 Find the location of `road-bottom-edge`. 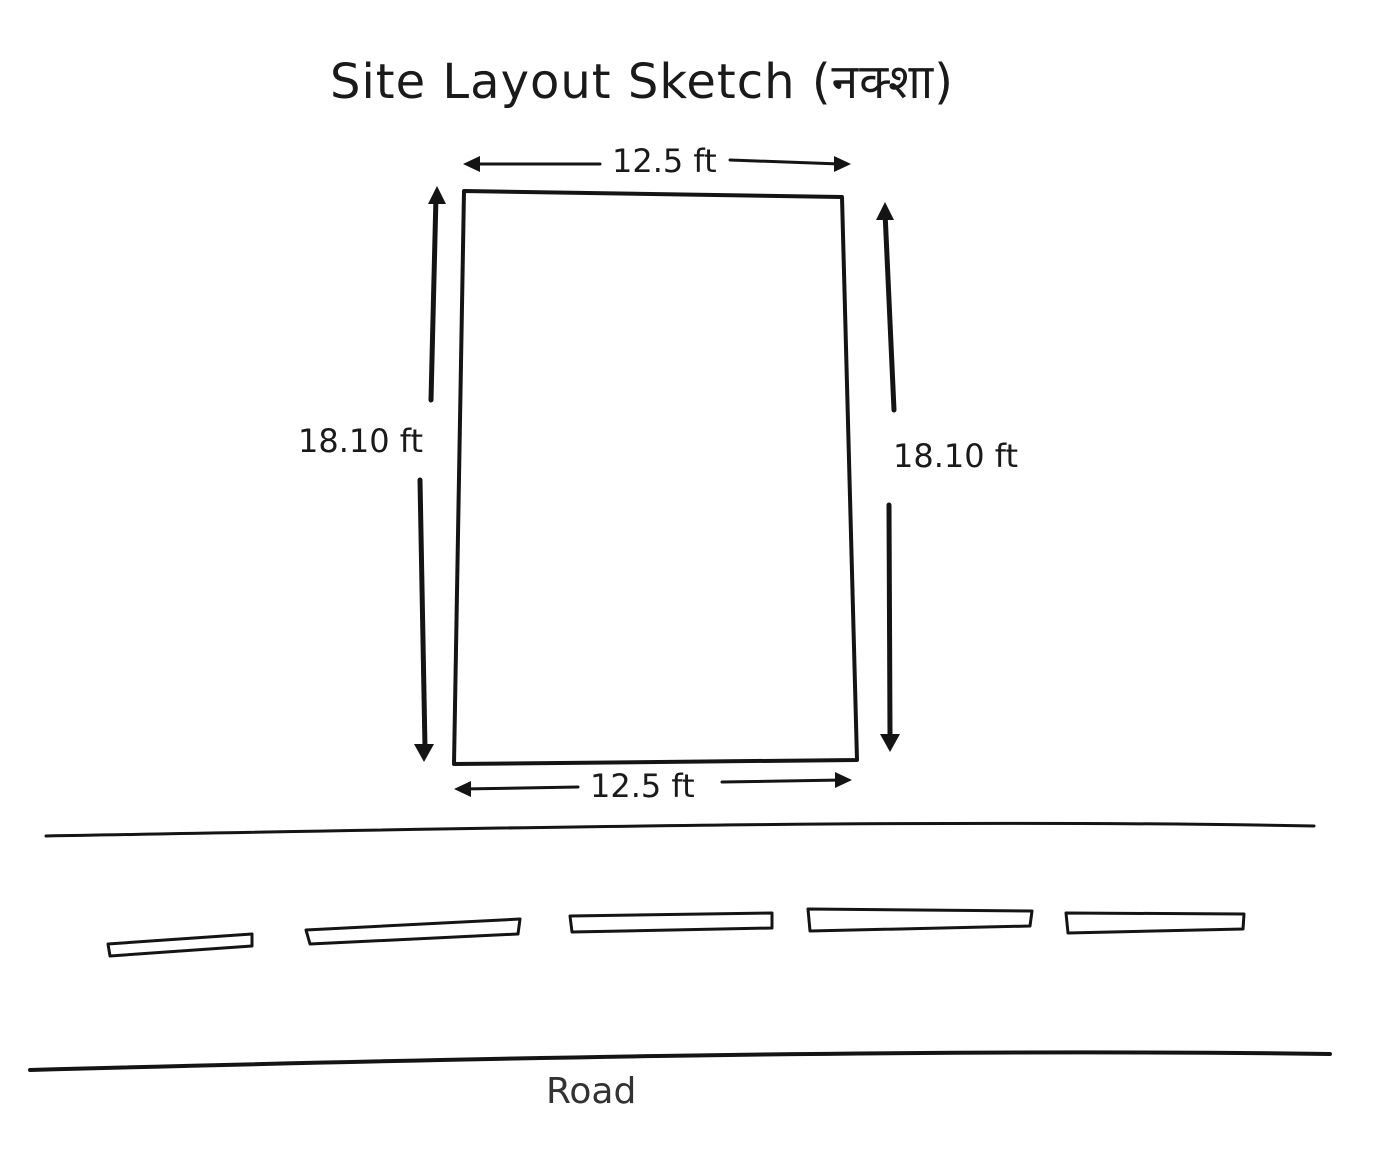

road-bottom-edge is located at coordinates (680, 1061).